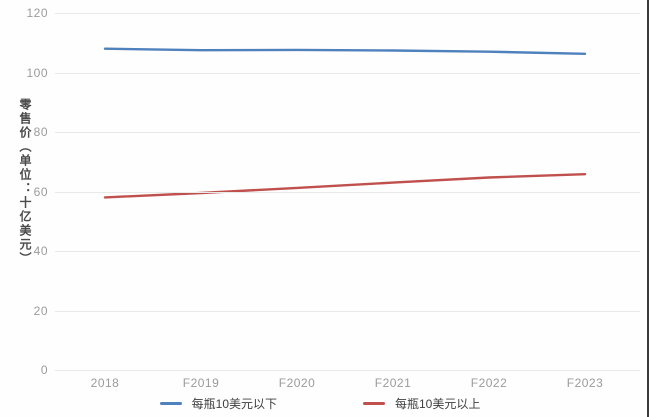 The width and height of the screenshot is (650, 417). What do you see at coordinates (345, 51) in the screenshot?
I see `series-line-blue` at bounding box center [345, 51].